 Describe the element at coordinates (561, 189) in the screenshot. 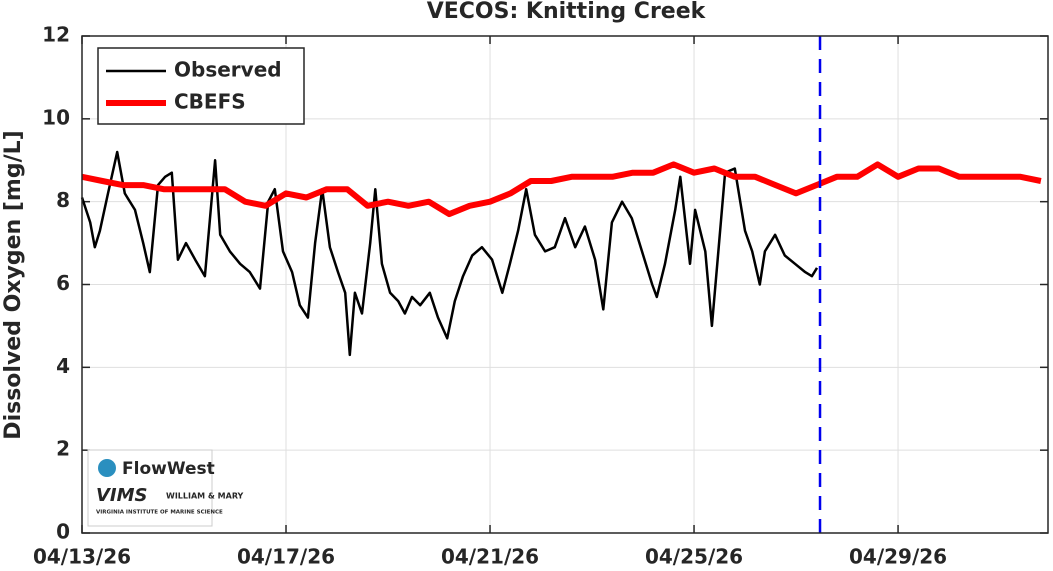

I see `series-line` at that location.